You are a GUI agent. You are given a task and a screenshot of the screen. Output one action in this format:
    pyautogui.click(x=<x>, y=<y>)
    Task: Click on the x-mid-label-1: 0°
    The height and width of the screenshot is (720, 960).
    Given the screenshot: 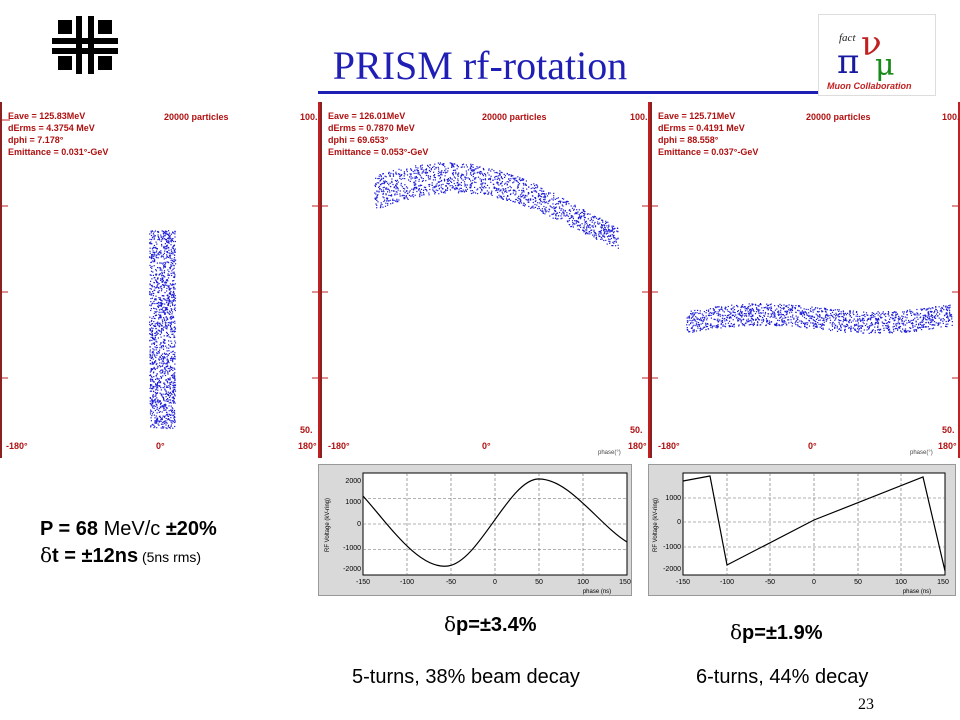 What is the action you would take?
    pyautogui.click(x=160, y=446)
    